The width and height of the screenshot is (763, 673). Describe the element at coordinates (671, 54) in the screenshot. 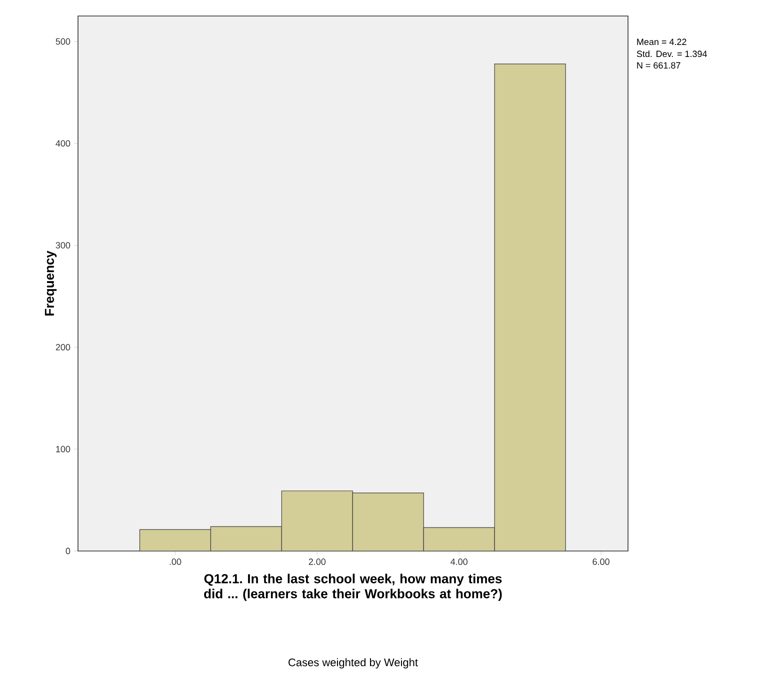

I see `text: Std. Dev. = 1.394` at that location.